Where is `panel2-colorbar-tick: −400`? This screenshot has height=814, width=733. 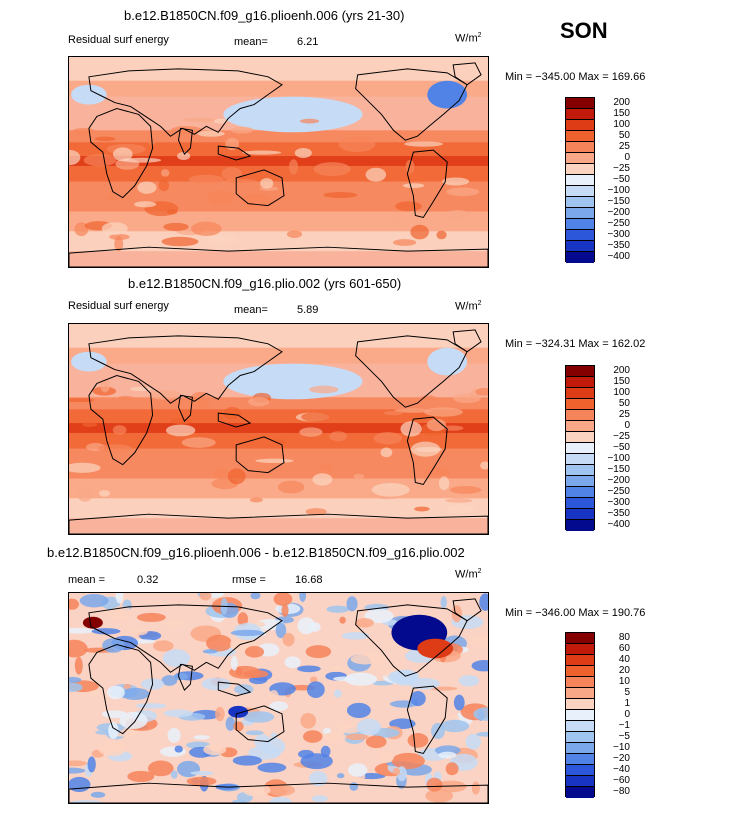
panel2-colorbar-tick: −400 is located at coordinates (618, 524).